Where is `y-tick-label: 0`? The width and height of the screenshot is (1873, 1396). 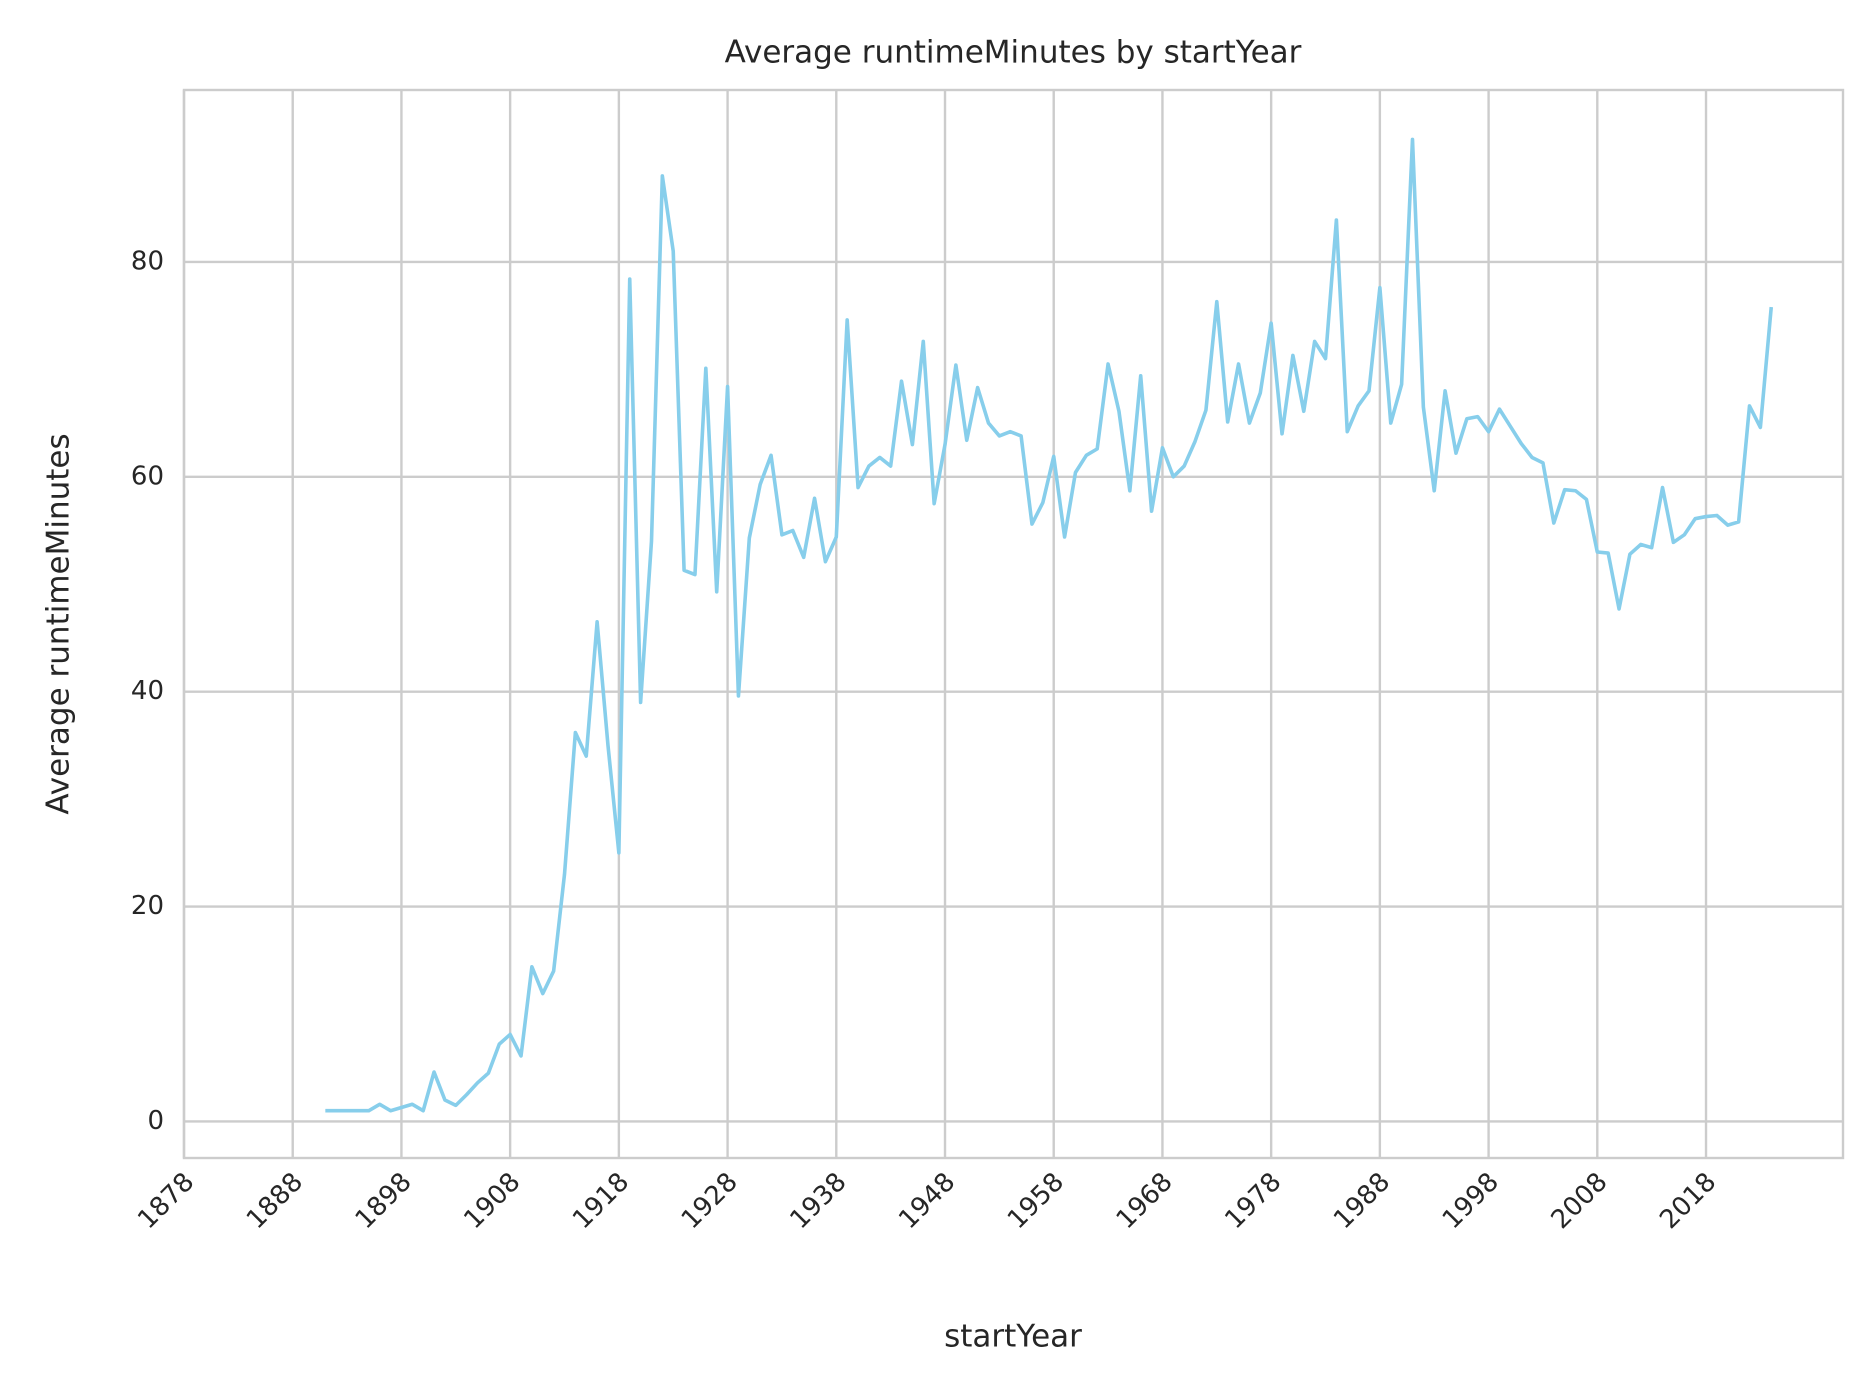 y-tick-label: 0 is located at coordinates (155, 1121).